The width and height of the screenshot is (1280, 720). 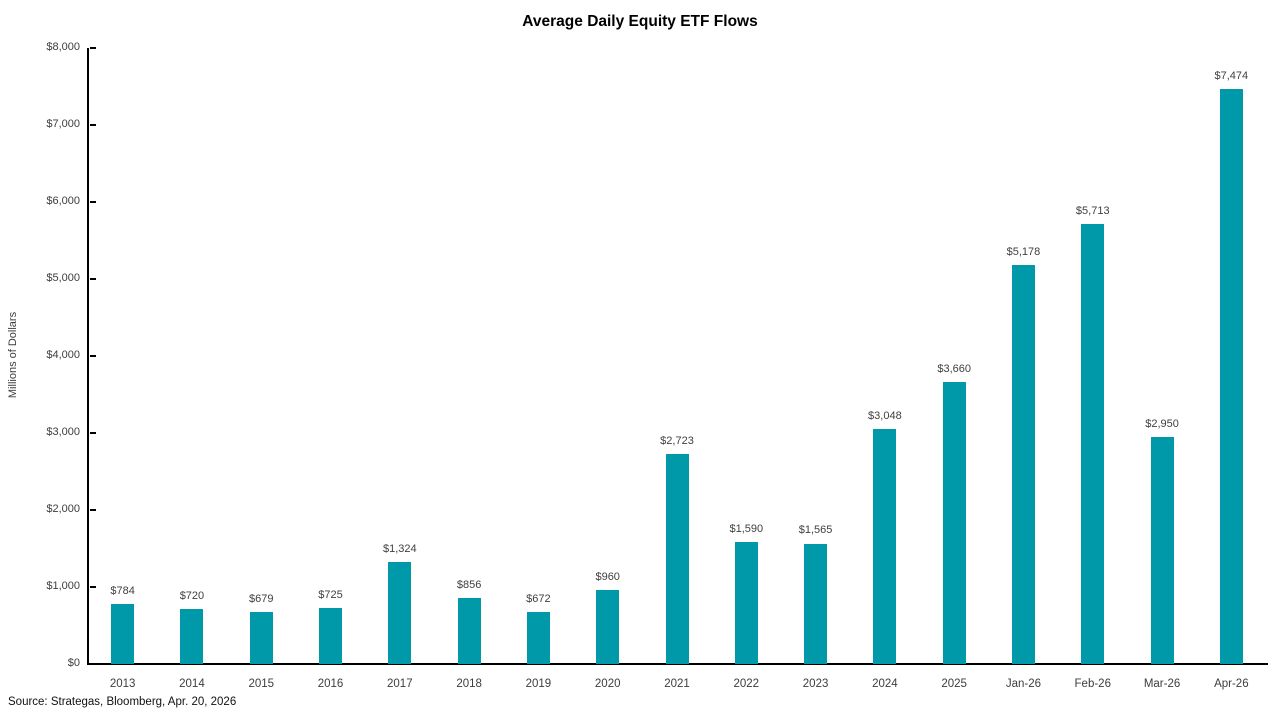 What do you see at coordinates (63, 355) in the screenshot?
I see `y-axis-tick-label: $4,000` at bounding box center [63, 355].